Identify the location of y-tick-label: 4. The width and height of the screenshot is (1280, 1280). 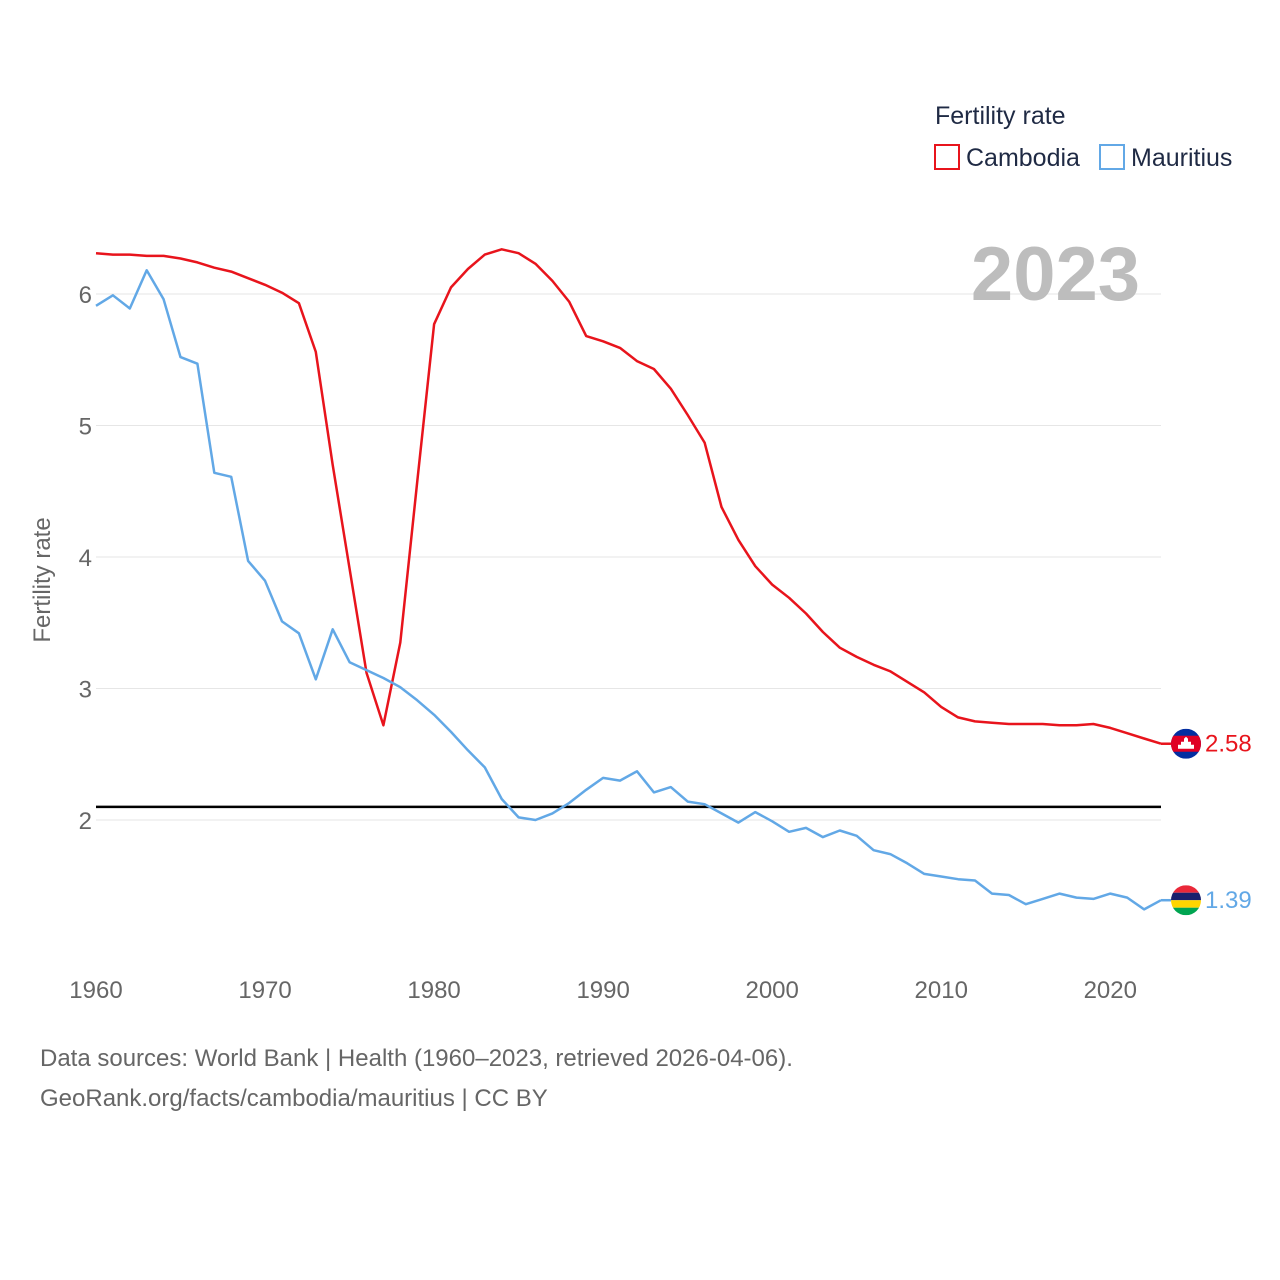
(85, 558).